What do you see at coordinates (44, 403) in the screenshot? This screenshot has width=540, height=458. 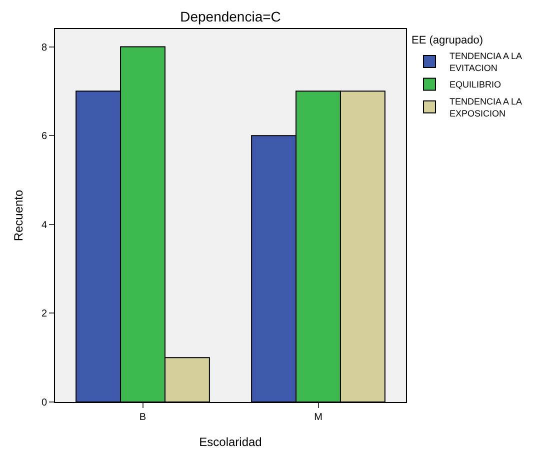 I see `y-tick-label: 0` at bounding box center [44, 403].